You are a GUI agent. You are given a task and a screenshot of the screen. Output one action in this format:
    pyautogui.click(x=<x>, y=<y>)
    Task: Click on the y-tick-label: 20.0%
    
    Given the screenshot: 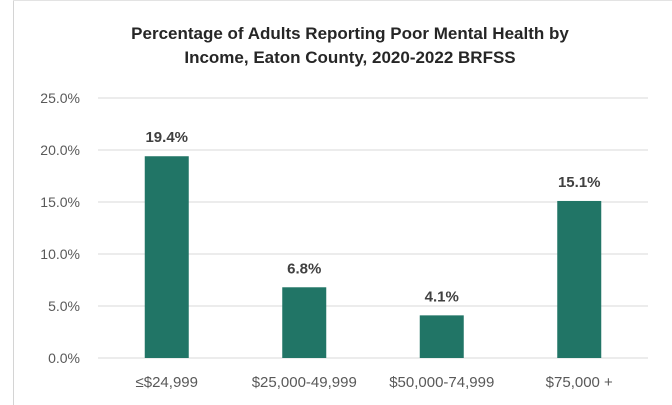 What is the action you would take?
    pyautogui.click(x=60, y=150)
    